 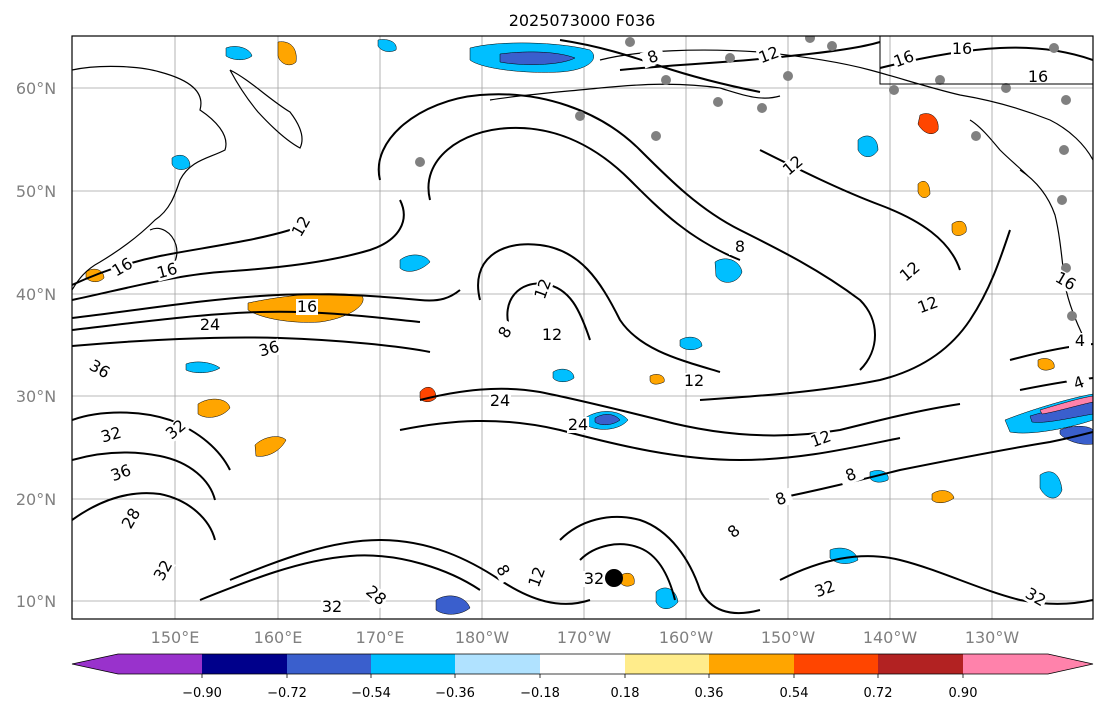 What do you see at coordinates (246, 320) in the screenshot?
I see `contour-west-24b` at bounding box center [246, 320].